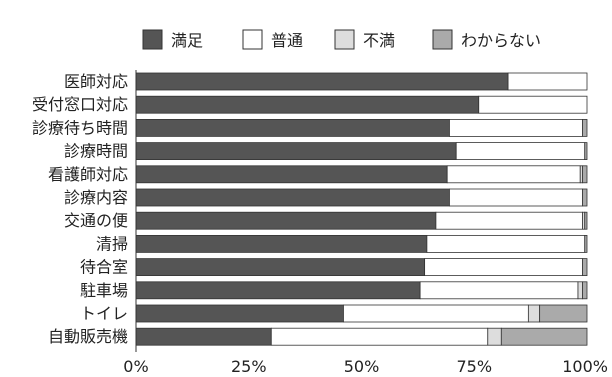 The image size is (612, 377). Describe the element at coordinates (135, 366) in the screenshot. I see `x-tick-label-0: 0%` at that location.